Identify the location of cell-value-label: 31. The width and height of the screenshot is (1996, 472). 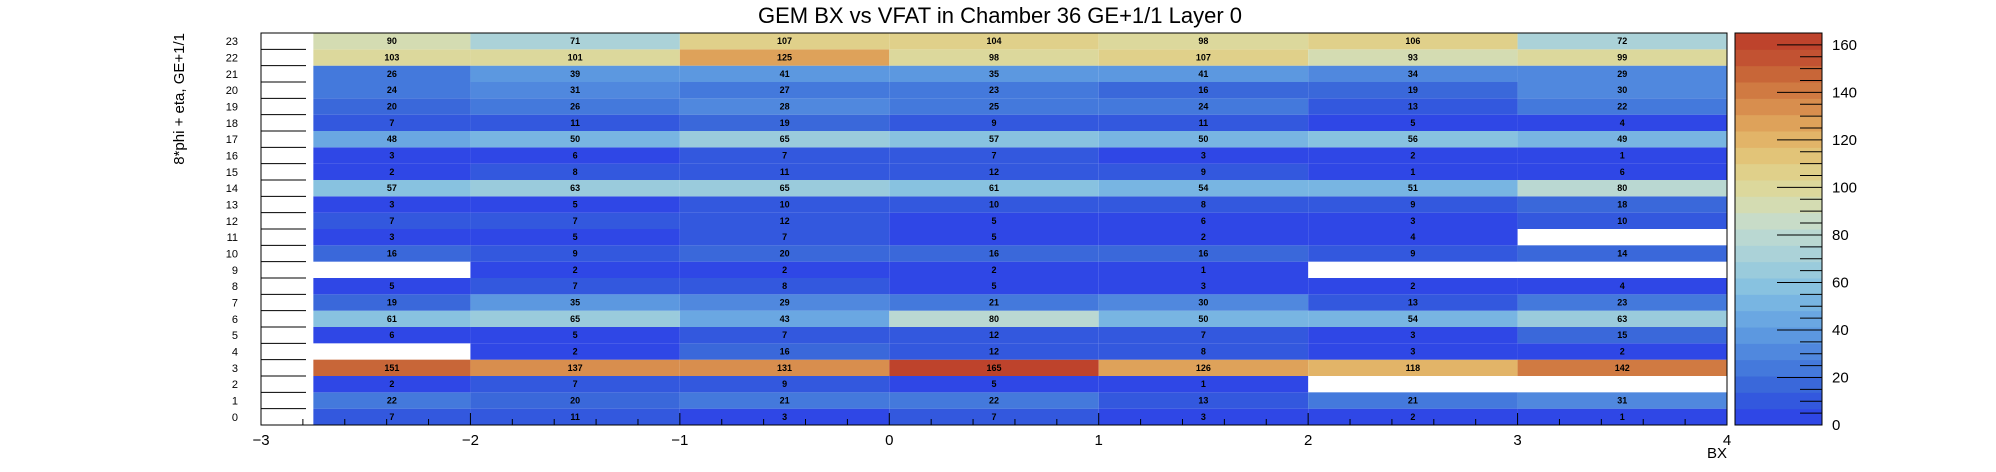
(1622, 401).